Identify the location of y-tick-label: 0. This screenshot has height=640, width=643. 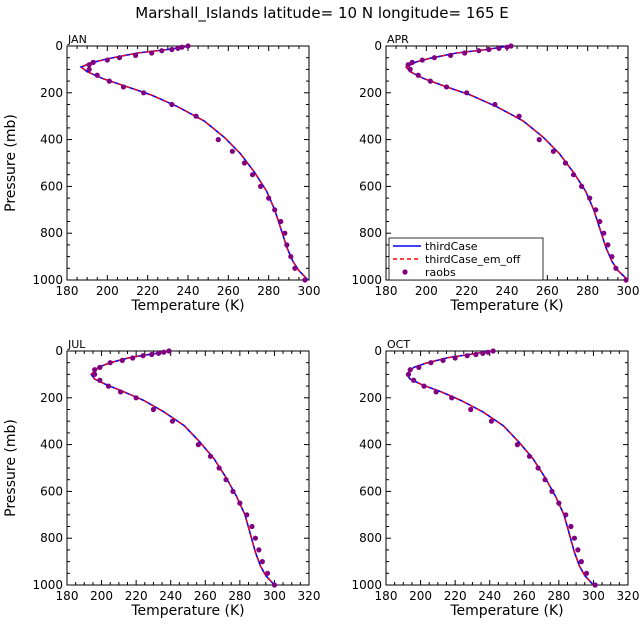
(378, 351).